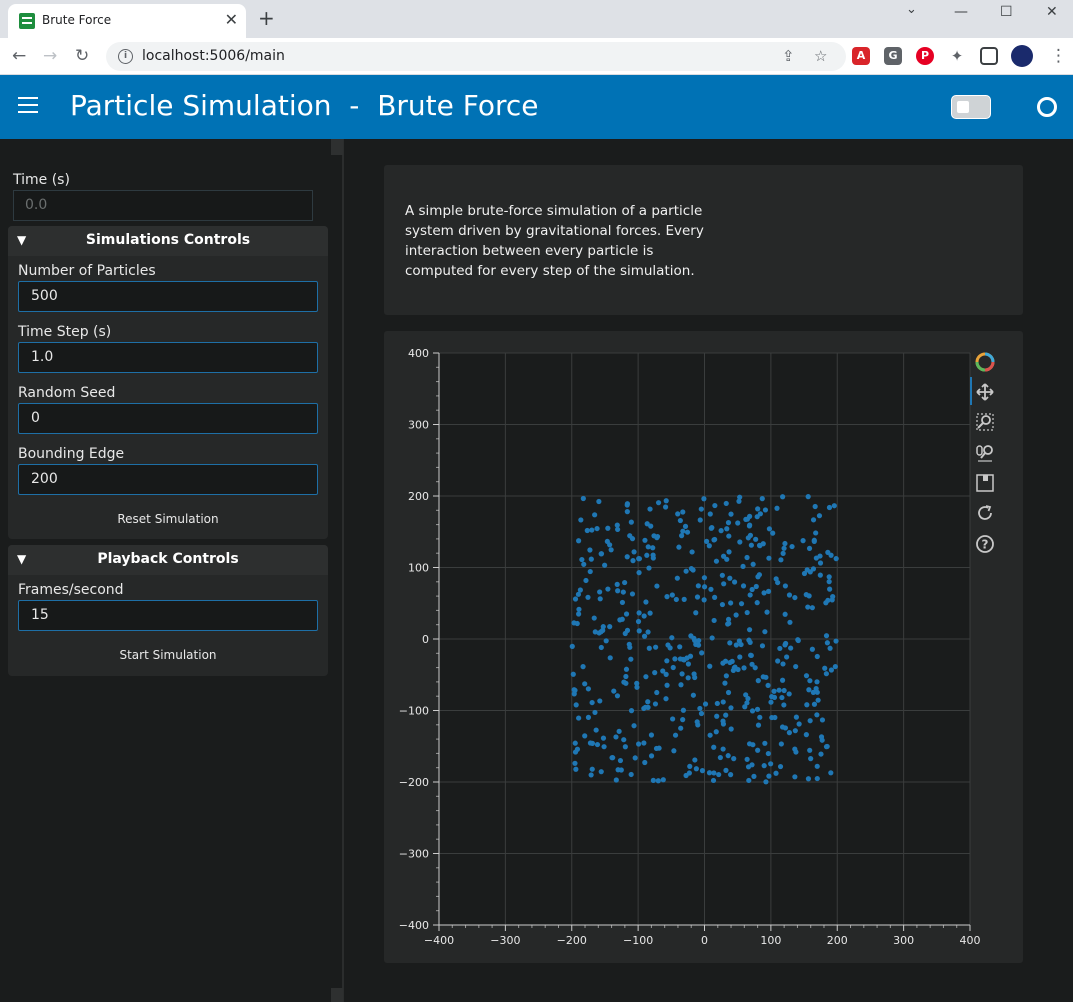 Image resolution: width=1073 pixels, height=1002 pixels. I want to click on share-icon: ⇪, so click(788, 56).